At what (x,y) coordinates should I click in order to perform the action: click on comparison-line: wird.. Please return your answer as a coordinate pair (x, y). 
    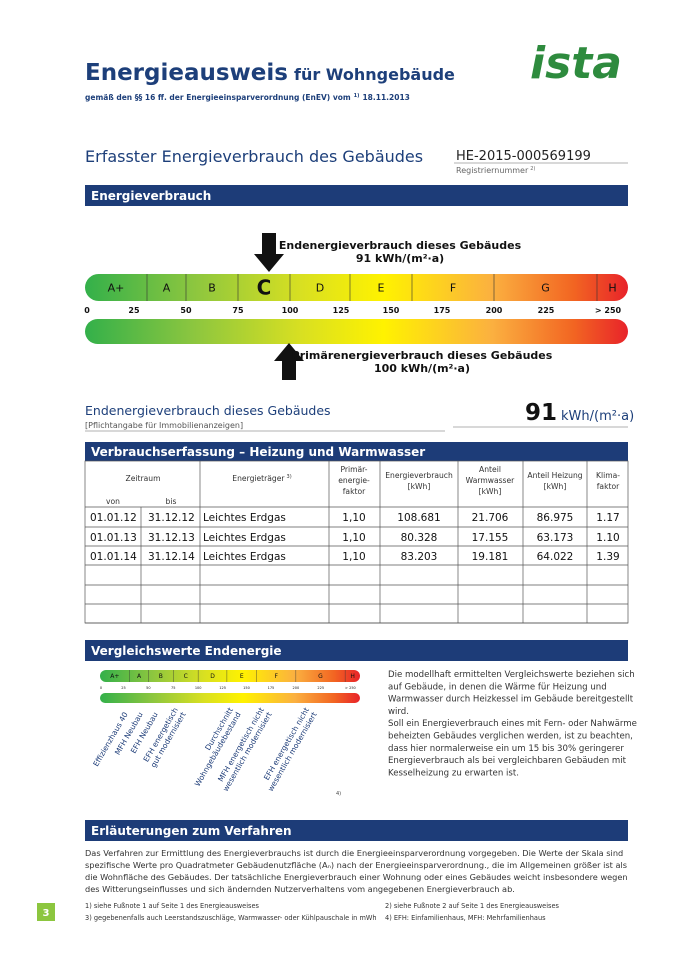
    Looking at the image, I should click on (398, 712).